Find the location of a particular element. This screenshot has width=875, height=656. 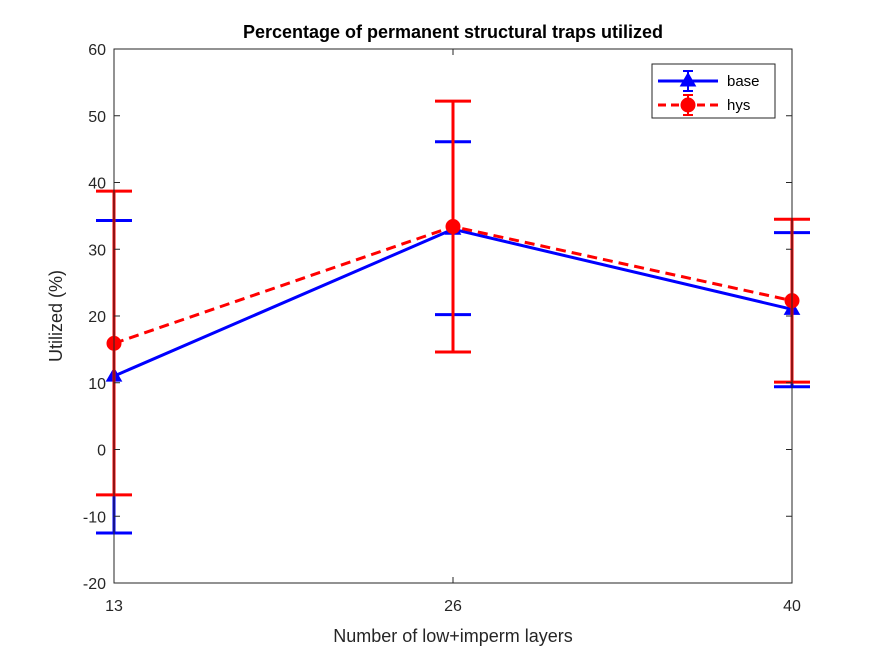

x-tick-label: 26 is located at coordinates (453, 606).